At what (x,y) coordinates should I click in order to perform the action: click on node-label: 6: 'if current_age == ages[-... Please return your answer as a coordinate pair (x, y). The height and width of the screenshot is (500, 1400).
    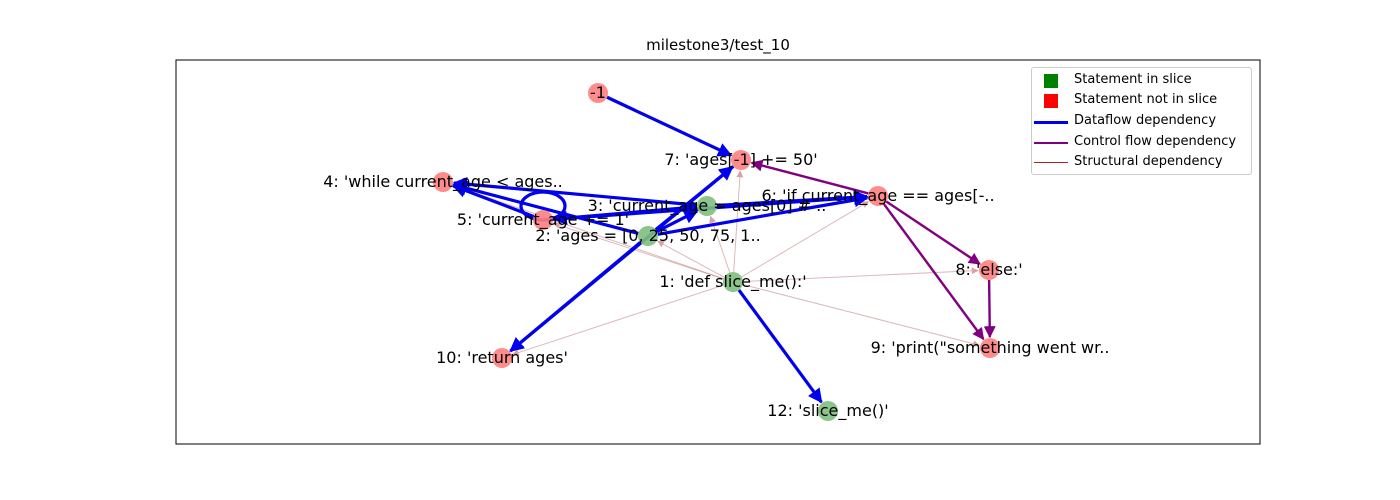
    Looking at the image, I should click on (877, 196).